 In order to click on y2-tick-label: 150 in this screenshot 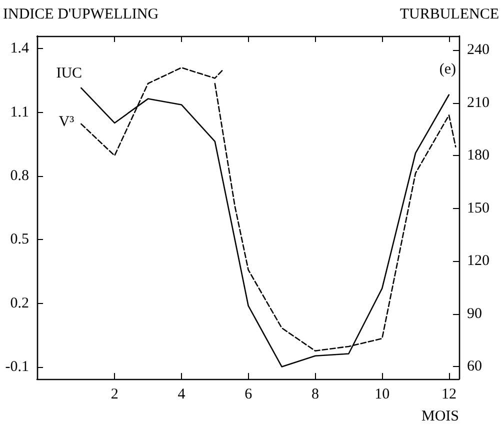, I will do `click(478, 208)`.